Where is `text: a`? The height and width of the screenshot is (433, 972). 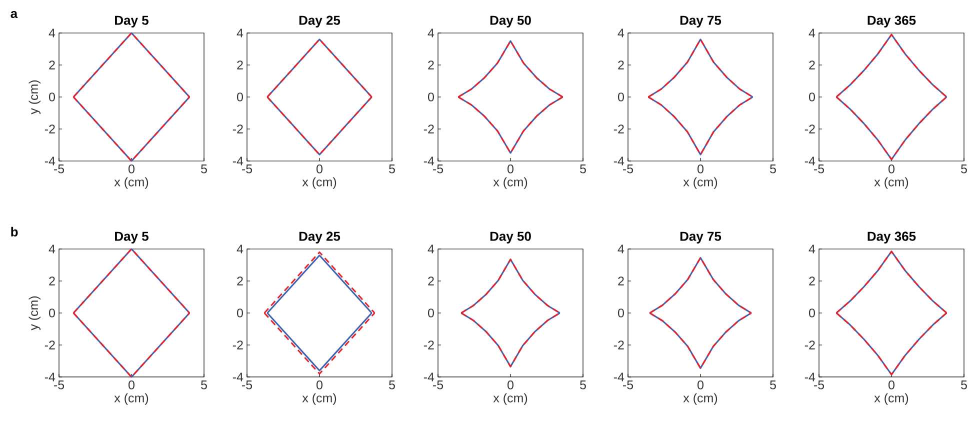
text: a is located at coordinates (14, 14).